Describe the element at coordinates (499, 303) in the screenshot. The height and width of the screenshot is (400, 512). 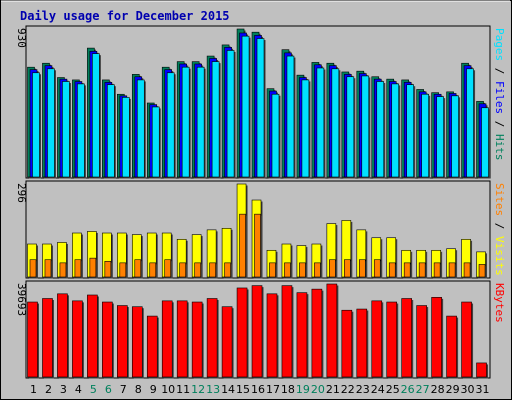
I see `panel-kbytes-legend: KBytes` at that location.